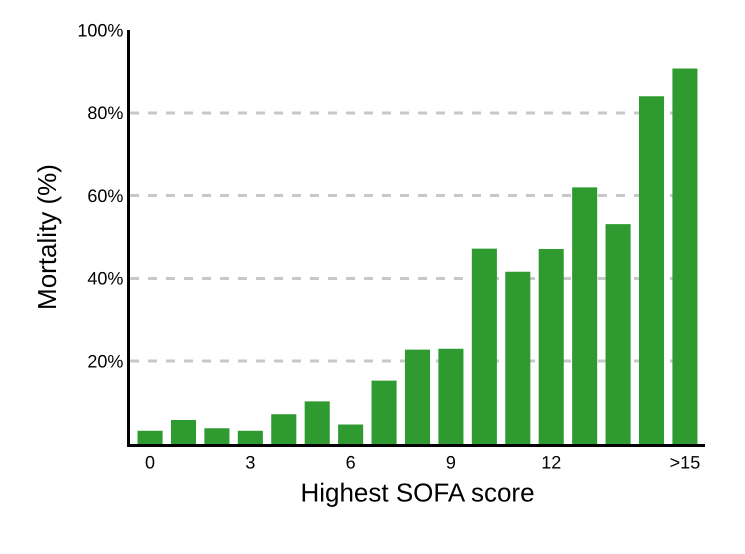 The image size is (745, 554). I want to click on y-tick-label: 40%, so click(105, 278).